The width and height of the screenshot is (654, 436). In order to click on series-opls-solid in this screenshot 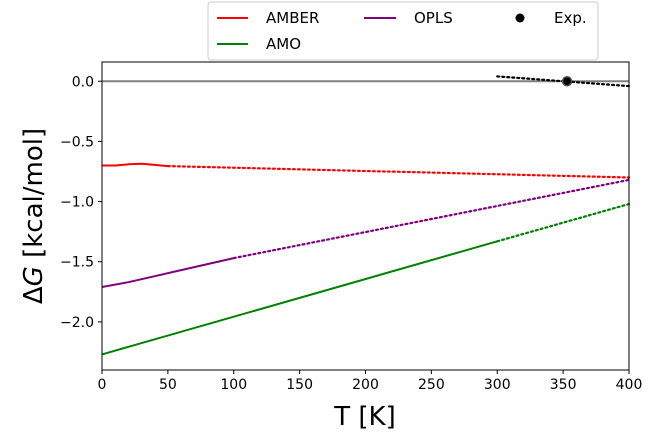, I will do `click(168, 272)`.